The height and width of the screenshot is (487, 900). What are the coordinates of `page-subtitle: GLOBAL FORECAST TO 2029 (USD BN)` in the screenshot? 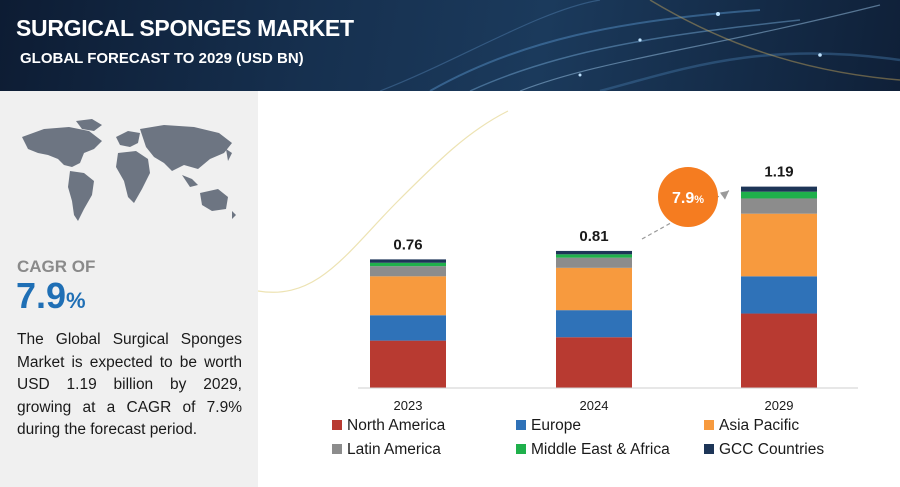 It's located at (162, 58).